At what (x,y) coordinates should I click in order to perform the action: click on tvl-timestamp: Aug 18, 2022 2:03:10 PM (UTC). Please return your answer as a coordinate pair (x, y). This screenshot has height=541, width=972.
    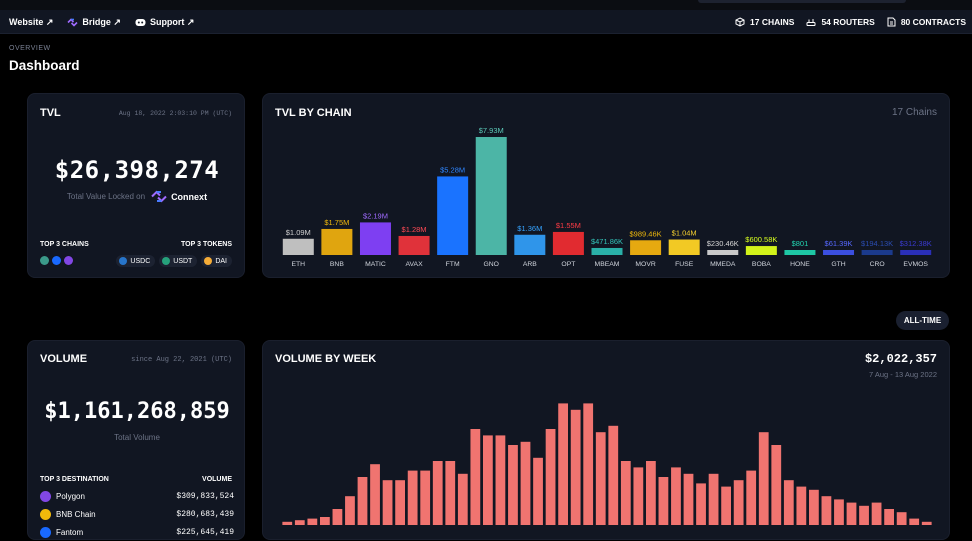
    Looking at the image, I should click on (175, 113).